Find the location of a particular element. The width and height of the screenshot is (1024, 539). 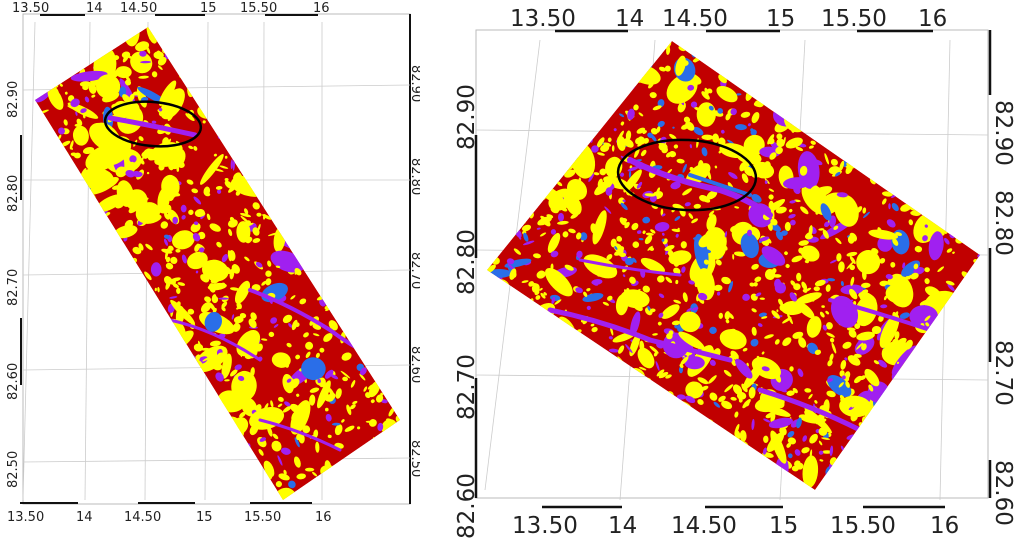

channel-streak is located at coordinates (300, 435).